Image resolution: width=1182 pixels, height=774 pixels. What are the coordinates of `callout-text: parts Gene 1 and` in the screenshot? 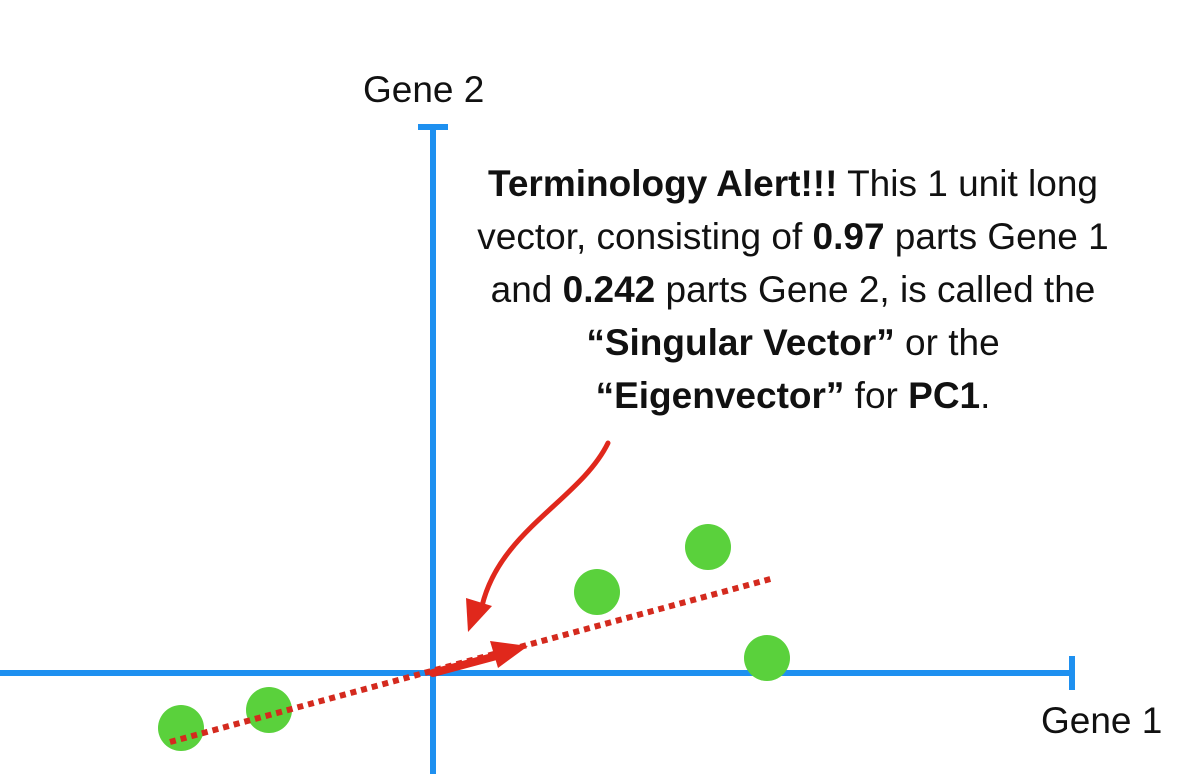 It's located at (799, 263).